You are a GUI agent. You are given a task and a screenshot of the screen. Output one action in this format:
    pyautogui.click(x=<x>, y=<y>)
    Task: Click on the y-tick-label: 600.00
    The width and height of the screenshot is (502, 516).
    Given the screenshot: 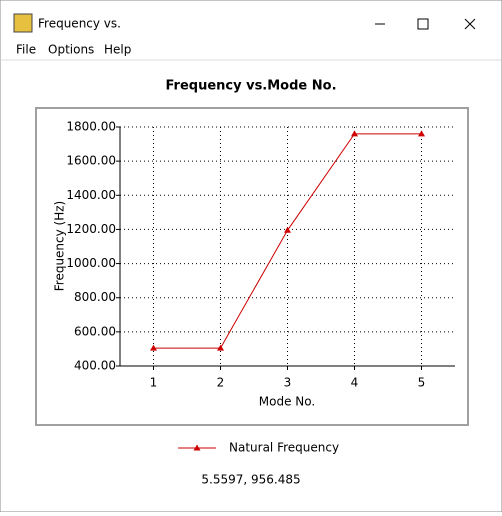 What is the action you would take?
    pyautogui.click(x=95, y=331)
    